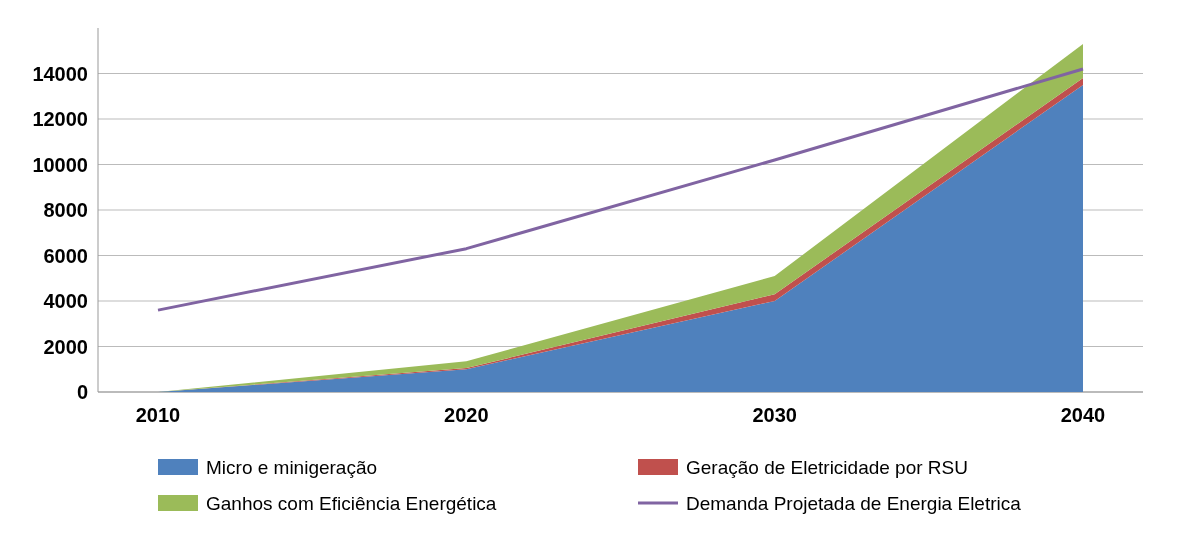 This screenshot has width=1191, height=550. Describe the element at coordinates (65, 255) in the screenshot. I see `y-tick-label: 6000` at that location.